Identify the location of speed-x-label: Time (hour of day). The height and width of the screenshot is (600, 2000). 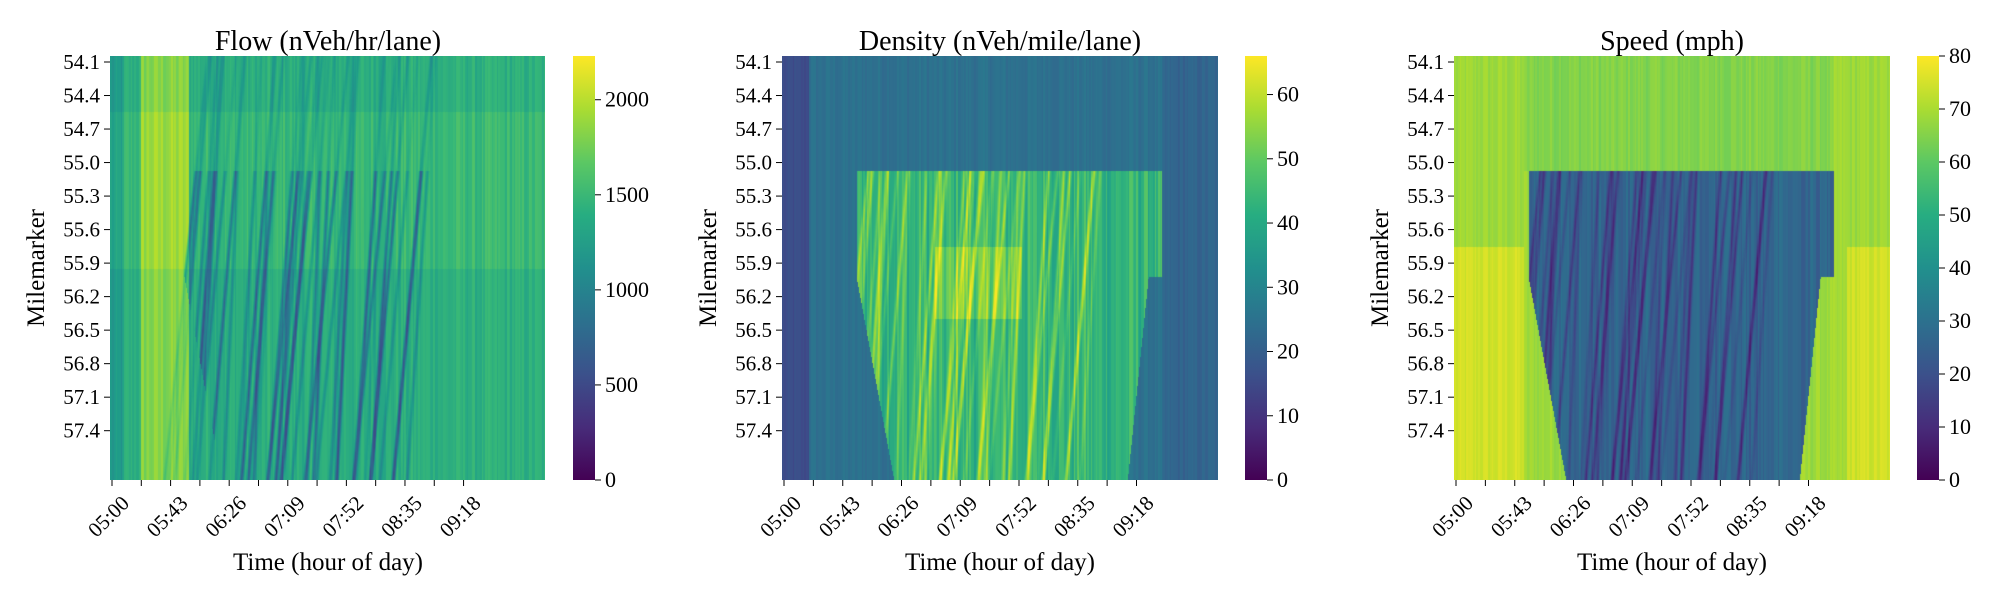
(1672, 562).